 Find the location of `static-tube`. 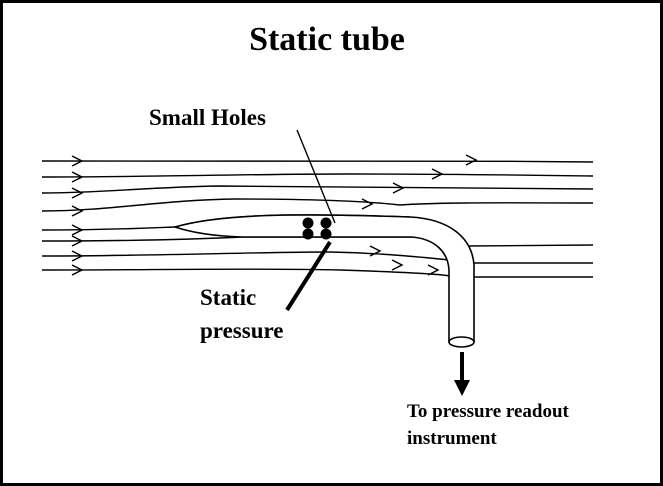

static-tube is located at coordinates (323, 281).